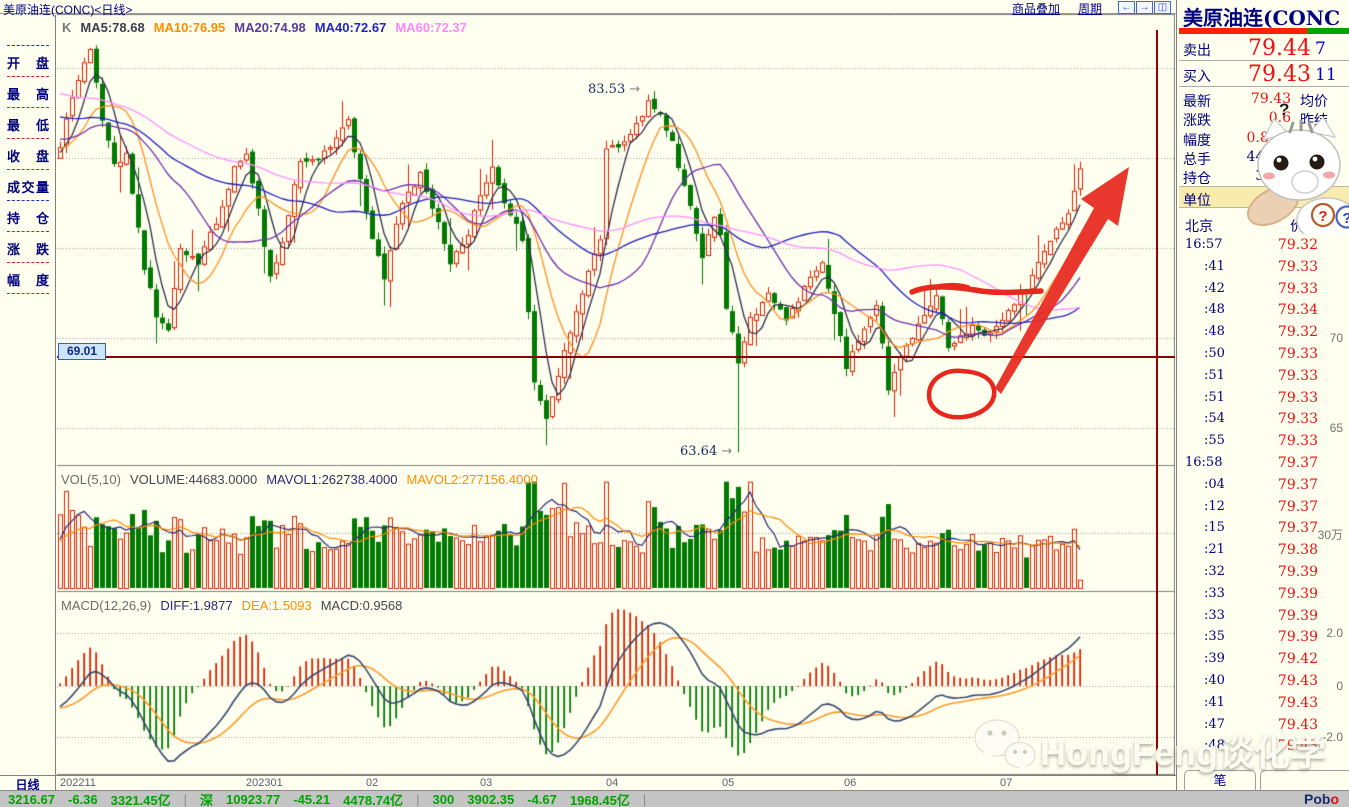 The height and width of the screenshot is (807, 1349). I want to click on sidebar-item-4: 收盘, so click(28, 156).